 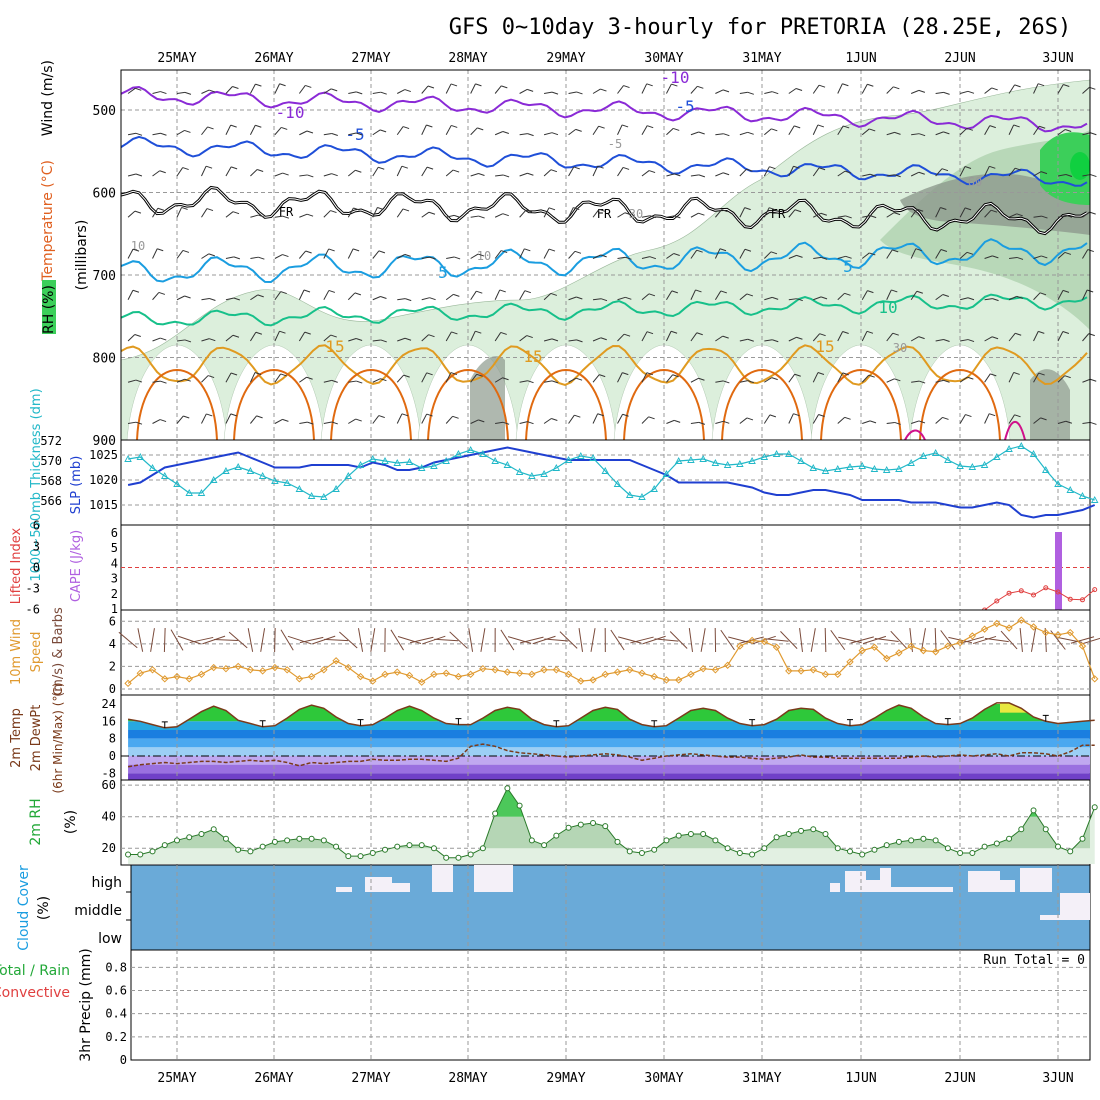 What do you see at coordinates (556, 723) in the screenshot?
I see `max-temp-marker` at bounding box center [556, 723].